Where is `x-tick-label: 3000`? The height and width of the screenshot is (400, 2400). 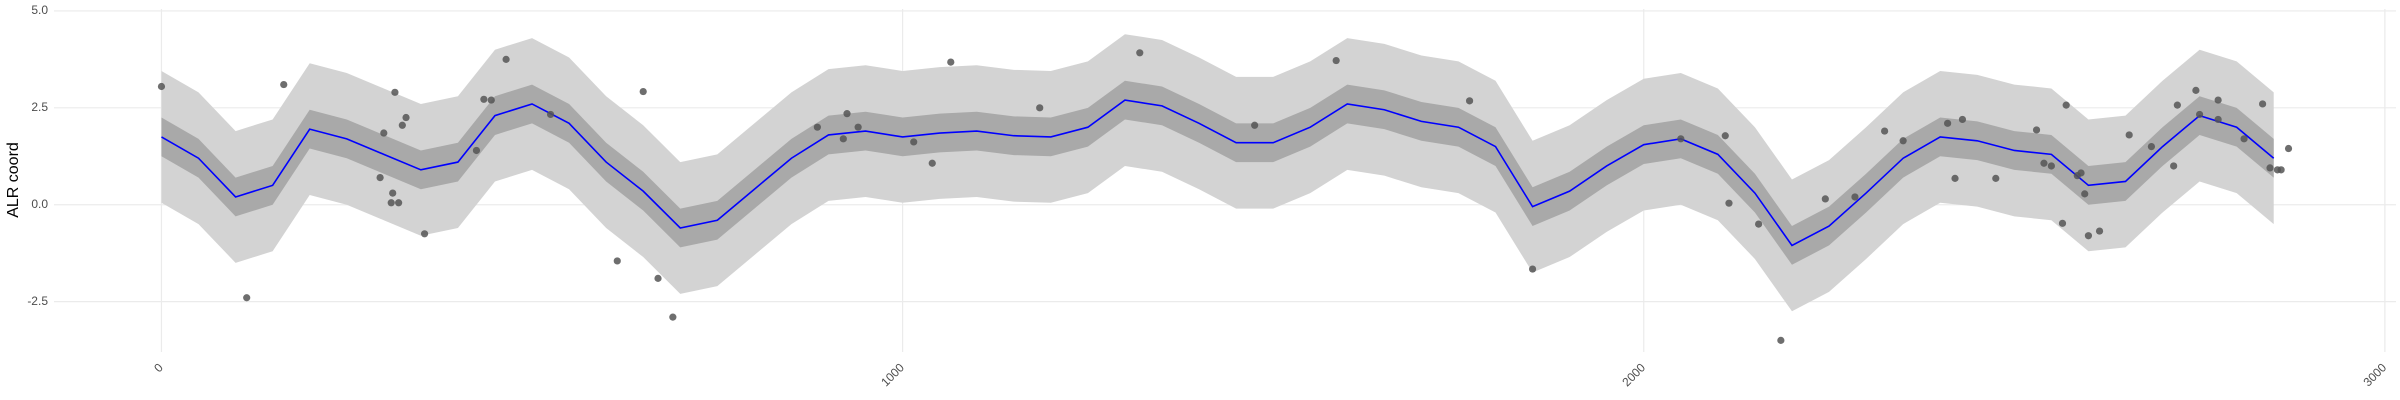 x-tick-label: 3000 is located at coordinates (2374, 374).